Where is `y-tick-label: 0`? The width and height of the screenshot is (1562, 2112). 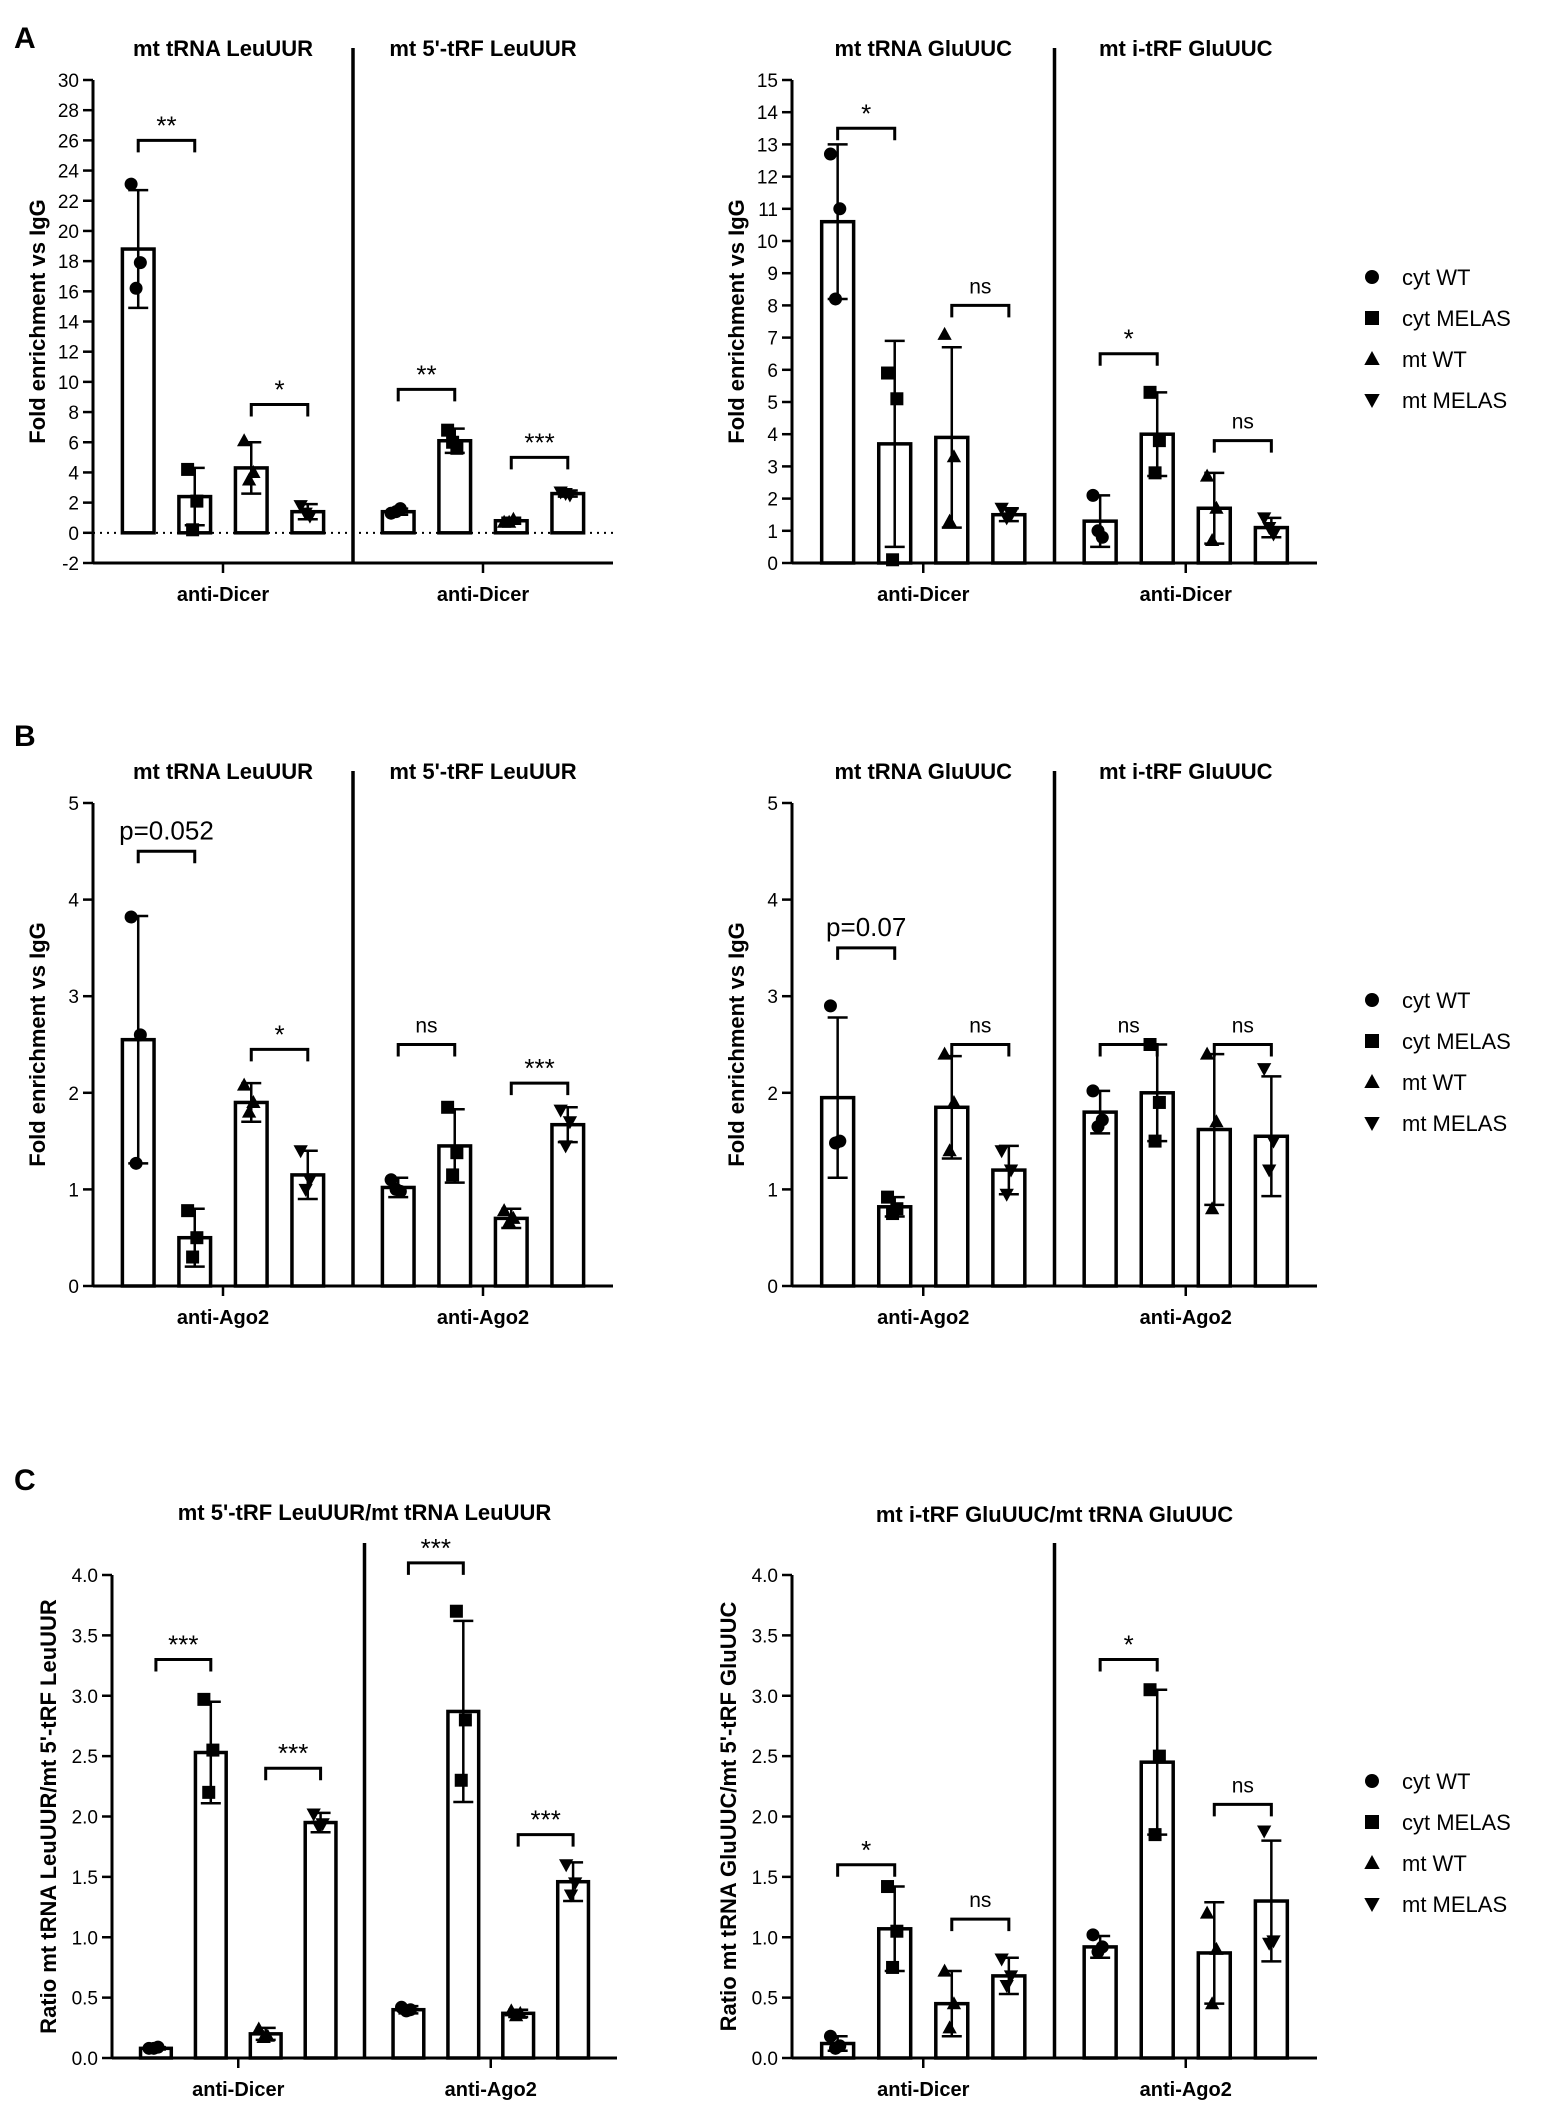
y-tick-label: 0 is located at coordinates (73, 534).